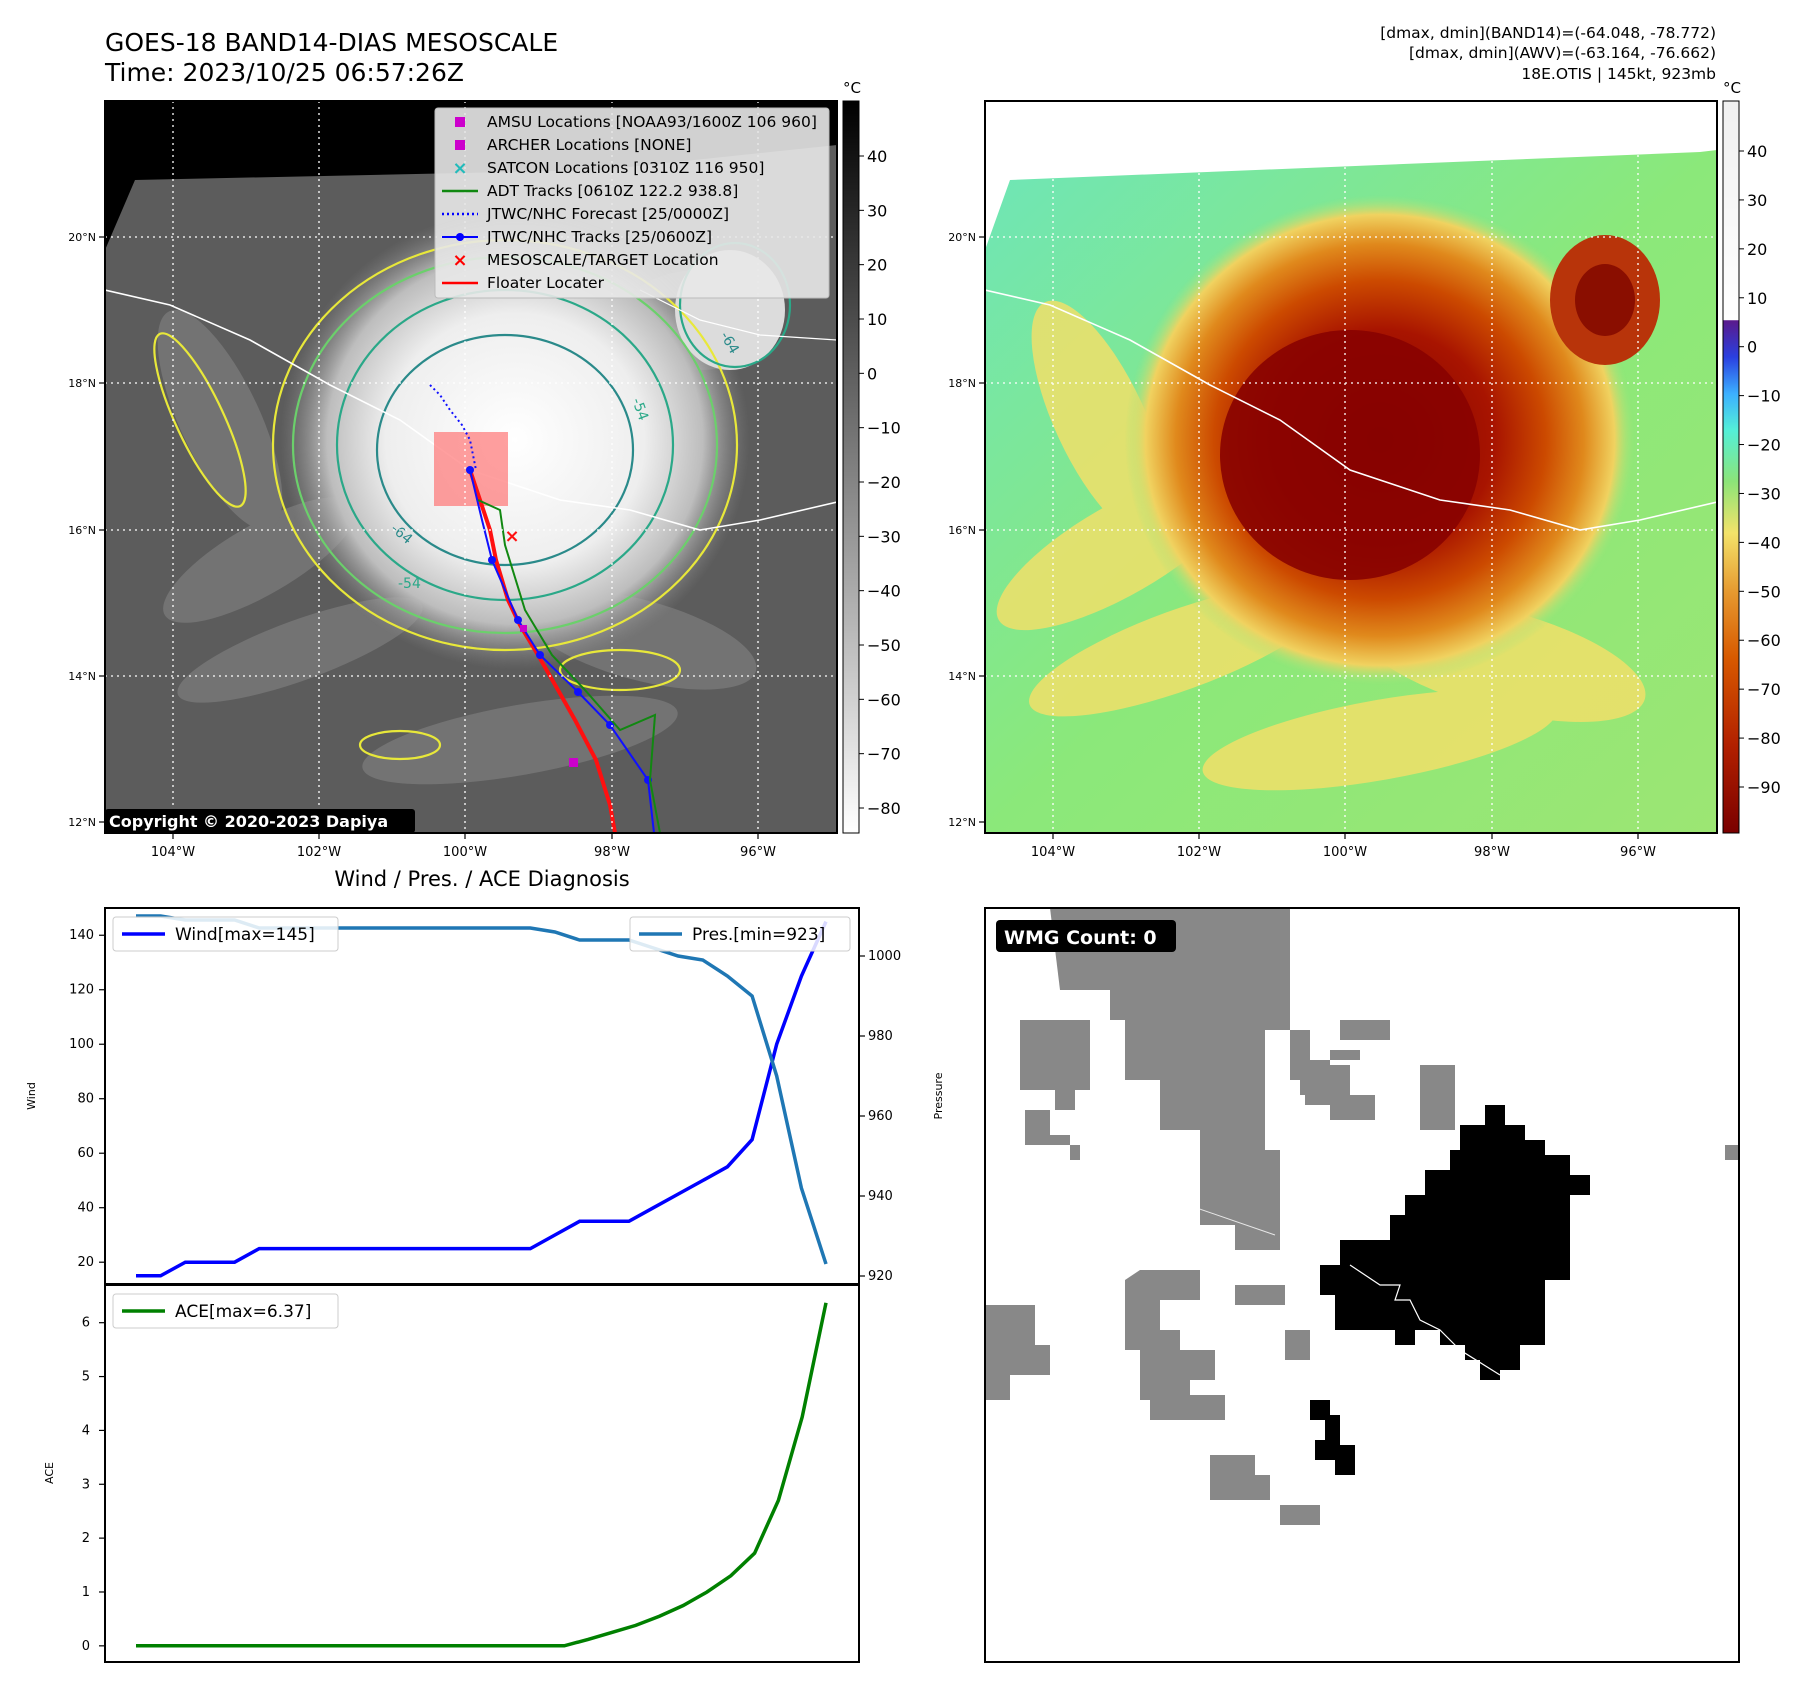  I want to click on wmg-warm-spot, so click(1455, 1242).